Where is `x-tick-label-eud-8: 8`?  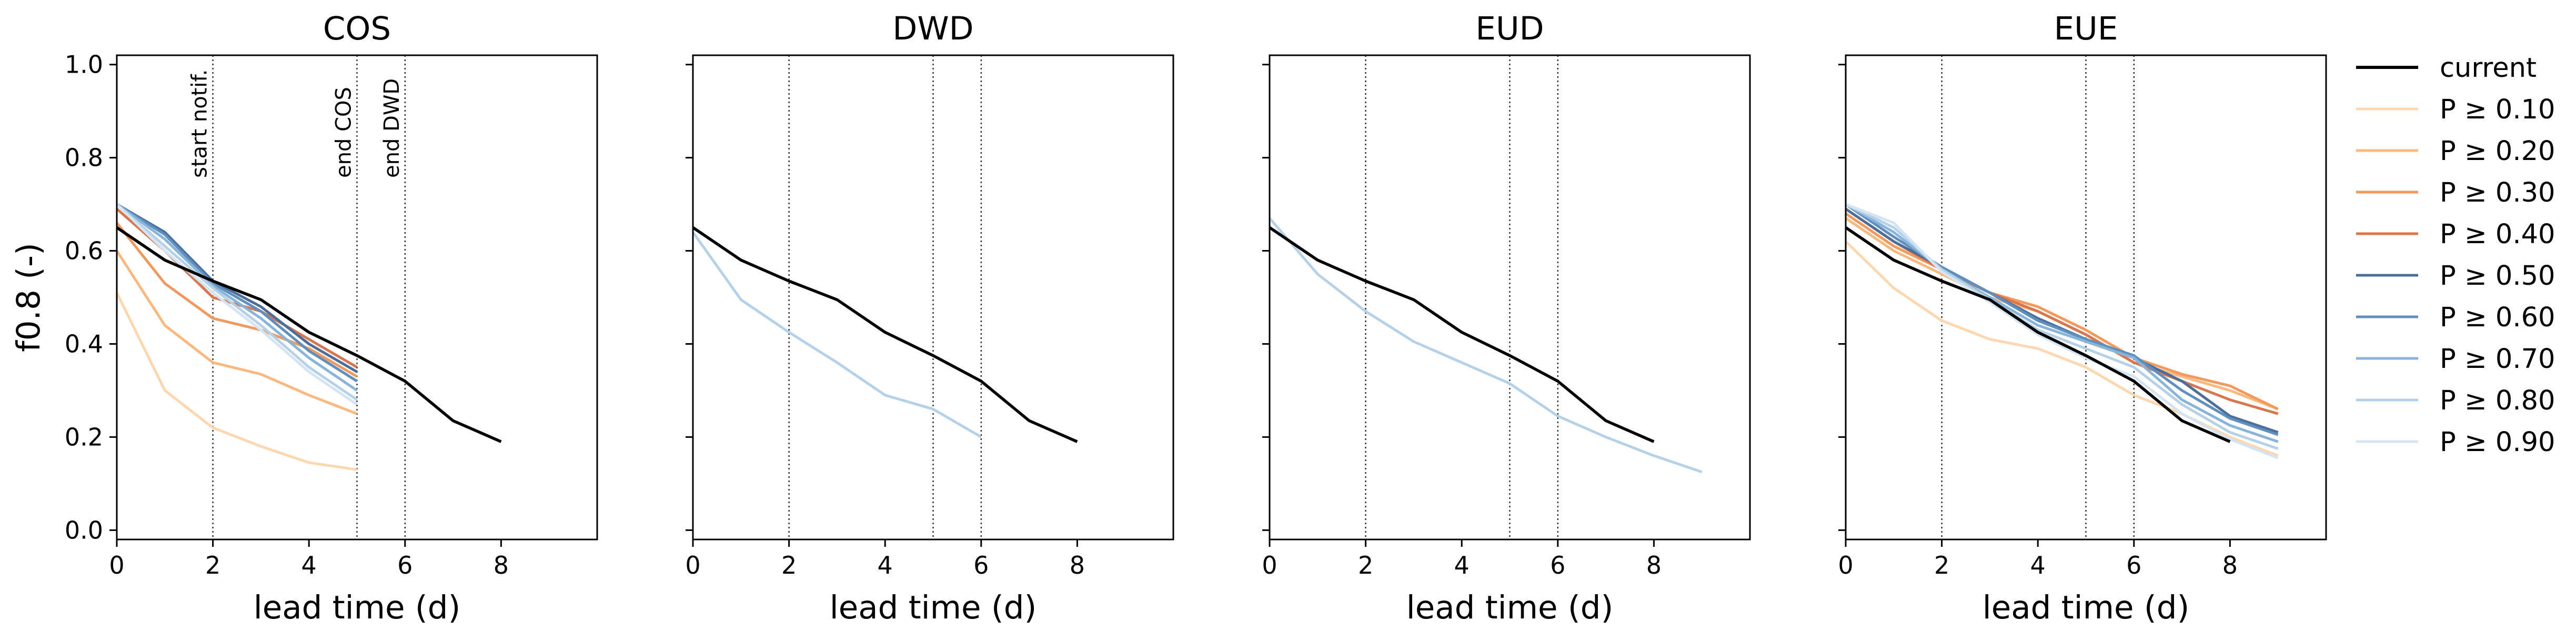
x-tick-label-eud-8: 8 is located at coordinates (1654, 565).